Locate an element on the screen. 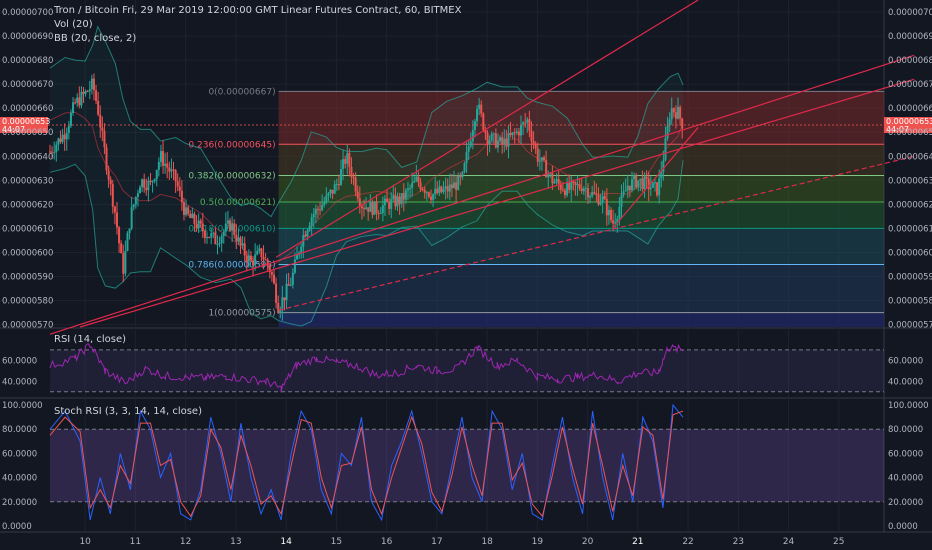  y-tick-label-right: 0.00000700 is located at coordinates (910, 13).